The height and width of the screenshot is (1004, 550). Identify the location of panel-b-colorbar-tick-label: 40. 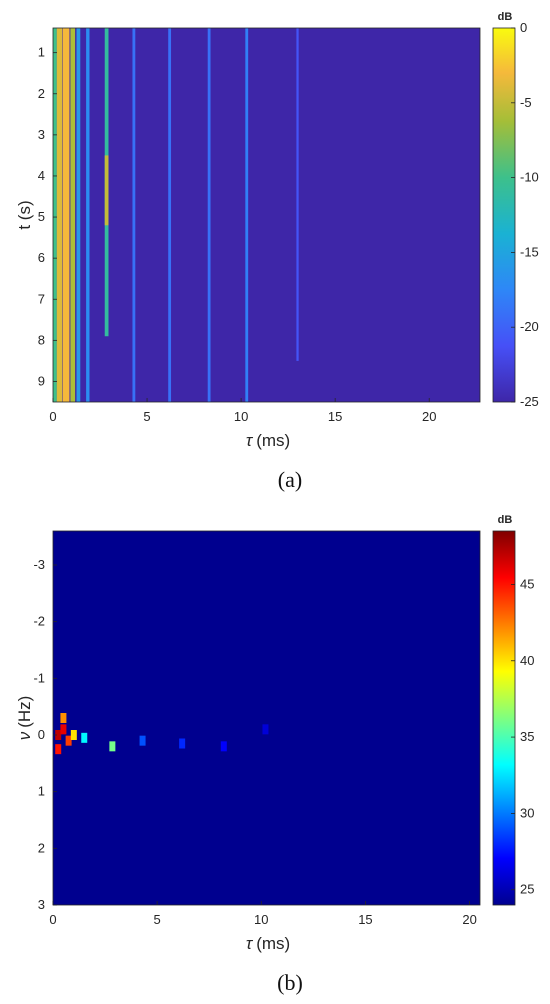
(527, 660).